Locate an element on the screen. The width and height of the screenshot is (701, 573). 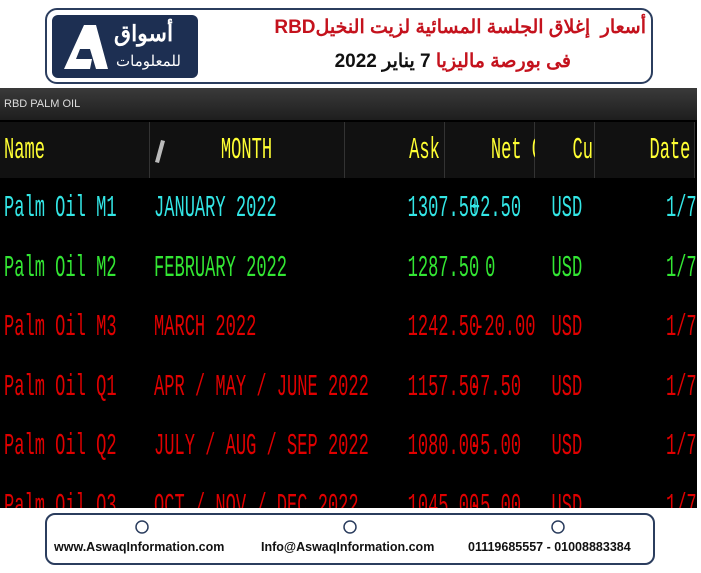
table-cell-text: APR / MAY / JUNE 2022 is located at coordinates (261, 387).